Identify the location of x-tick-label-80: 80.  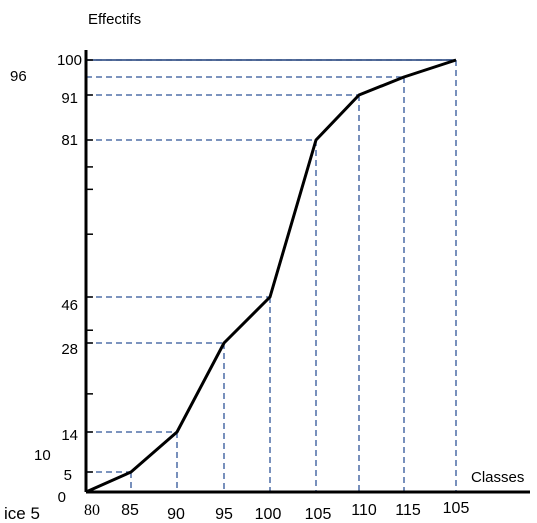
(92, 510).